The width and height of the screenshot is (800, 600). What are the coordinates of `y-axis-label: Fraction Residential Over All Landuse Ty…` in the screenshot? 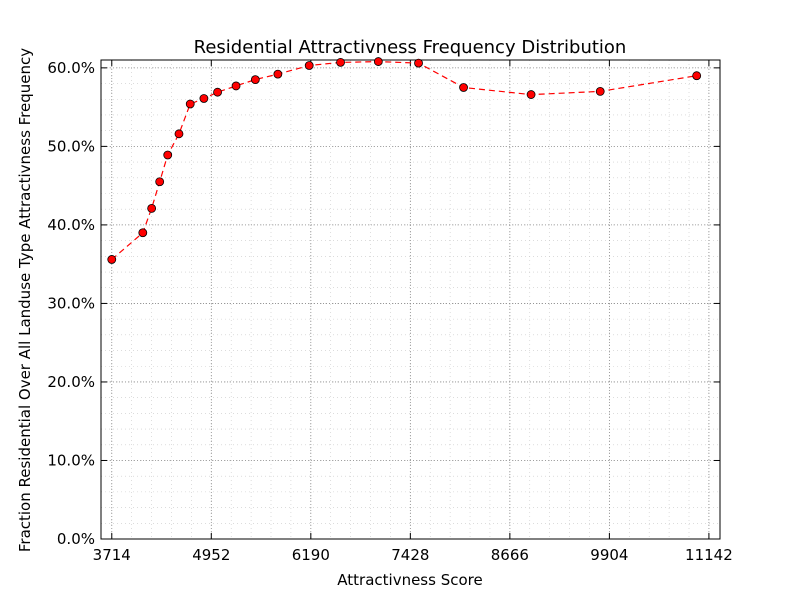 It's located at (25, 300).